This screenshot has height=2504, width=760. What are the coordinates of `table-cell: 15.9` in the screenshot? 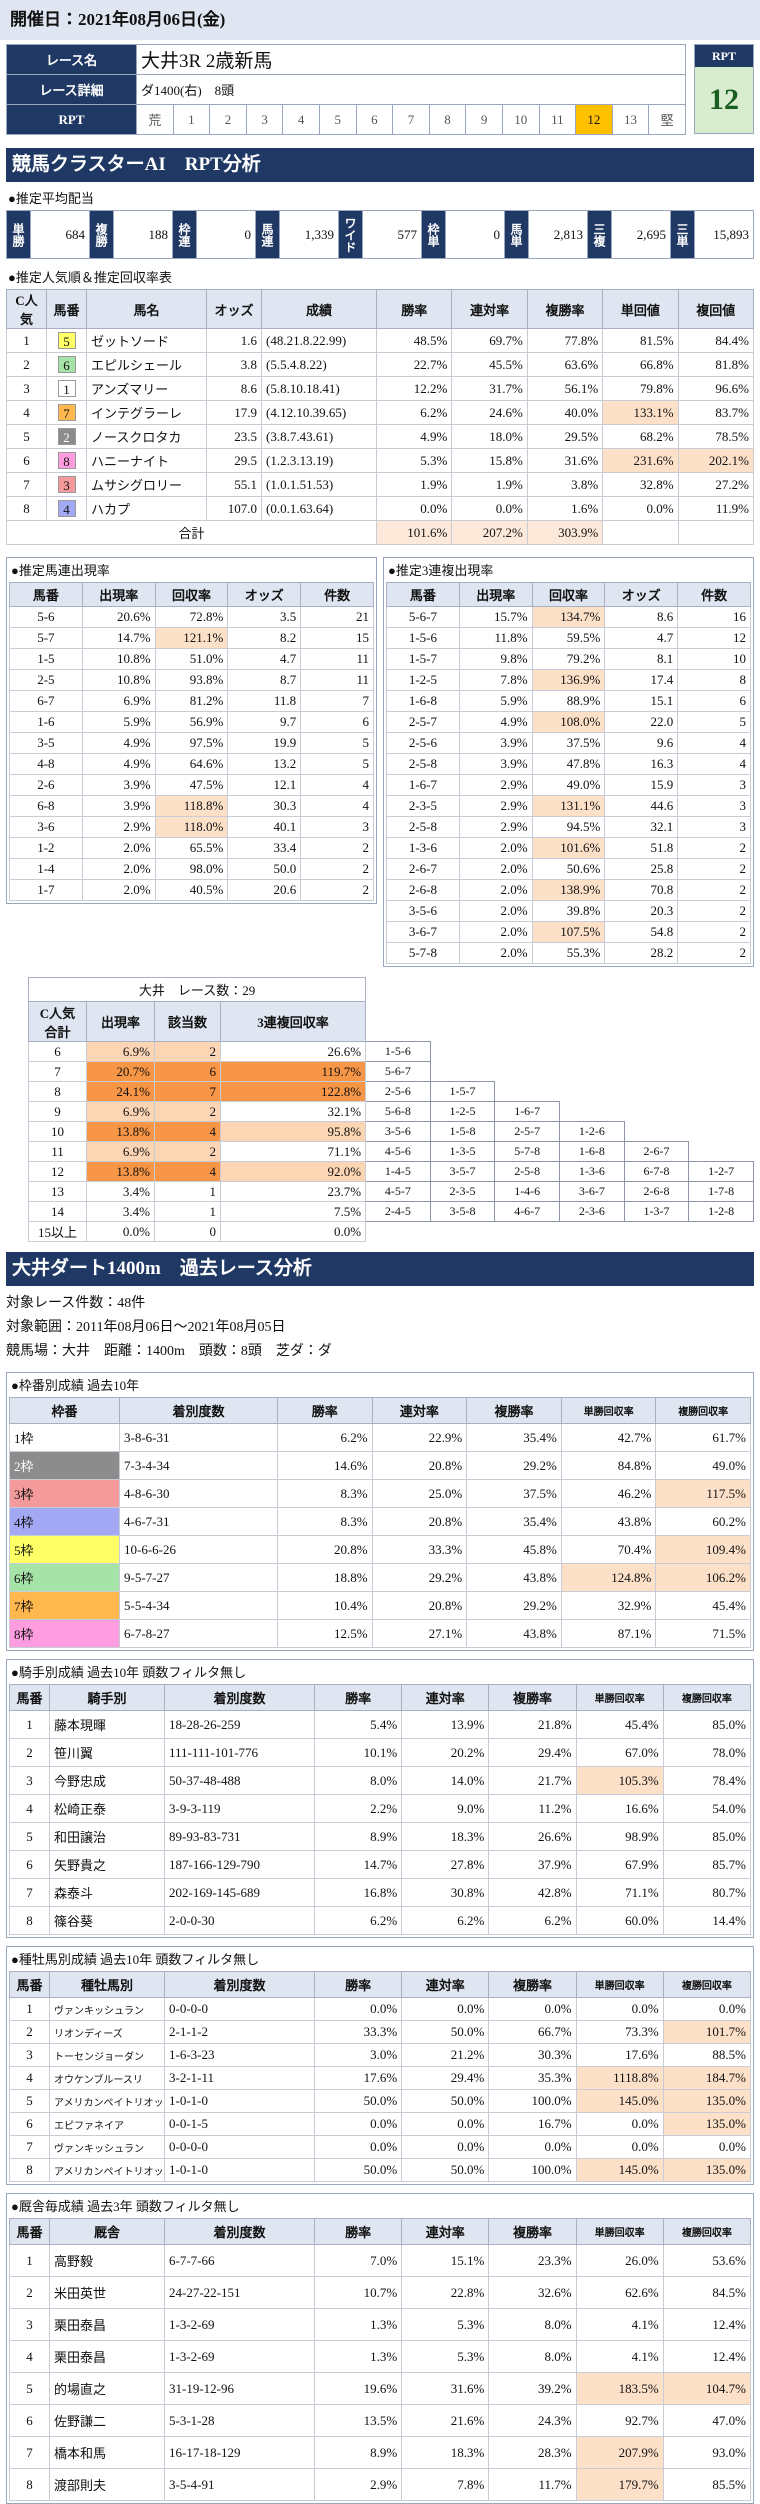 It's located at (641, 785).